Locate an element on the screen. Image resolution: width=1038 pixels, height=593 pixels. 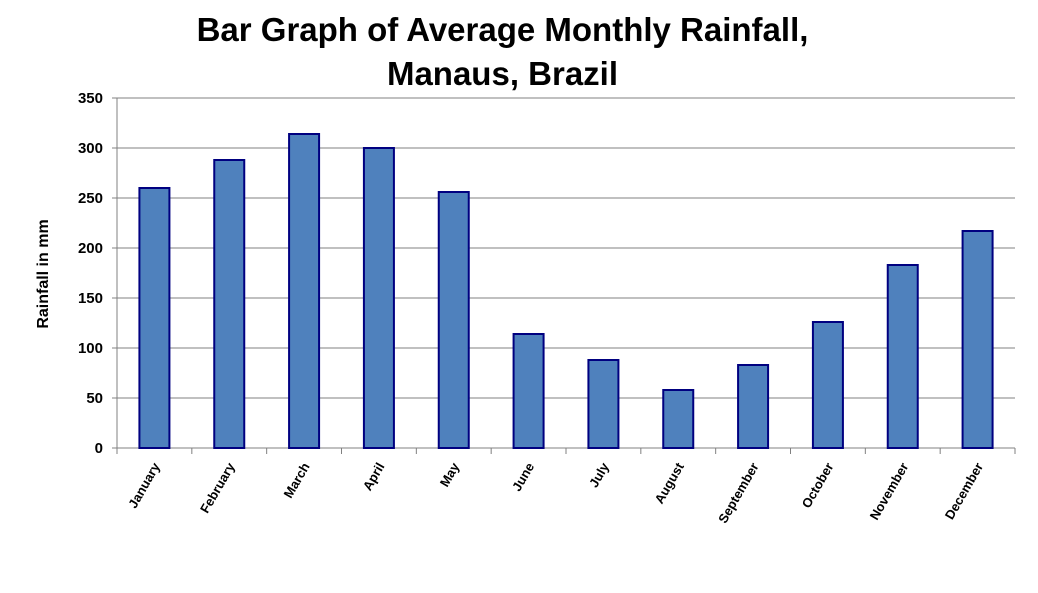
bar-november is located at coordinates (902, 356).